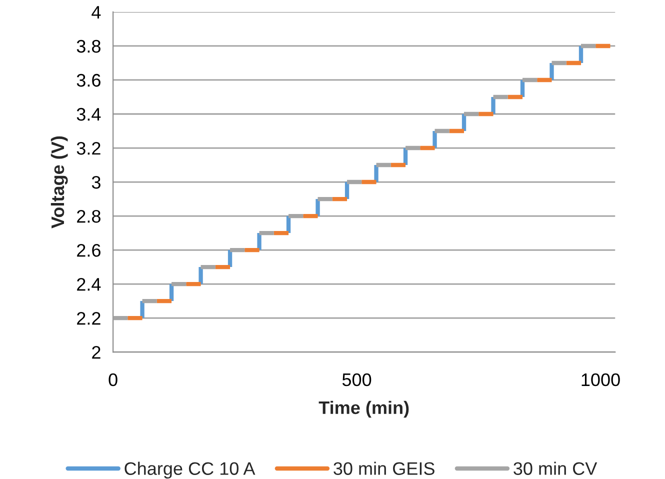 The height and width of the screenshot is (479, 665). I want to click on x-tick-label: 500, so click(357, 379).